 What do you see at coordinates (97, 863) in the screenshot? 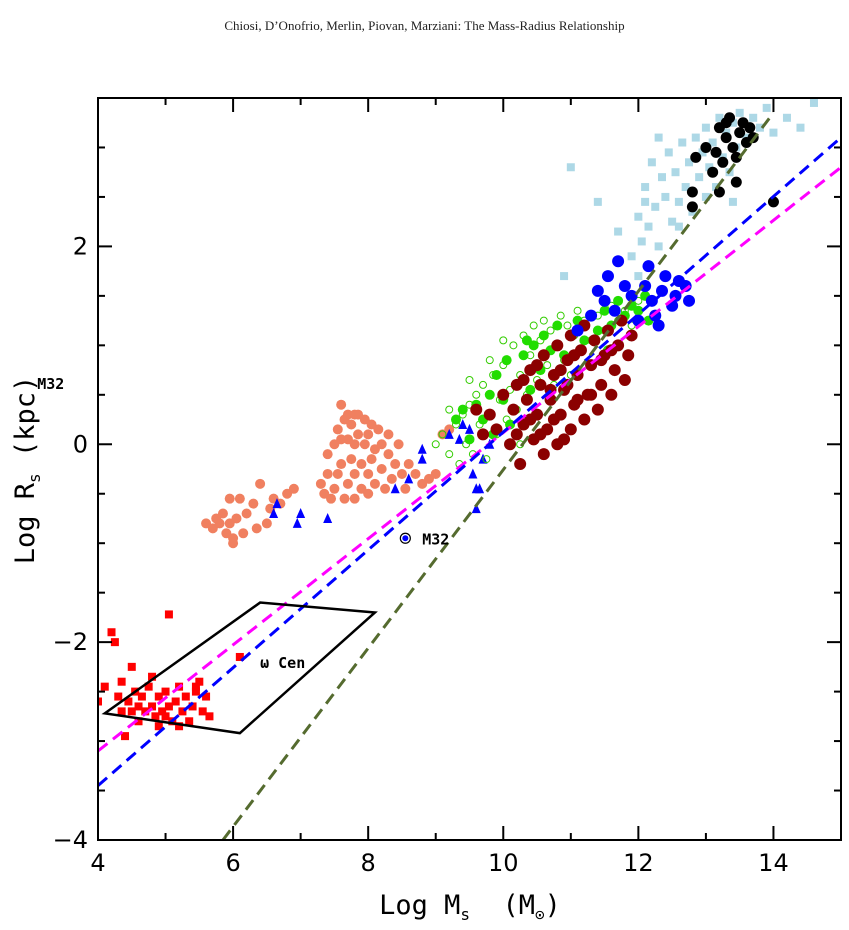
I see `x-tick-label: 4` at bounding box center [97, 863].